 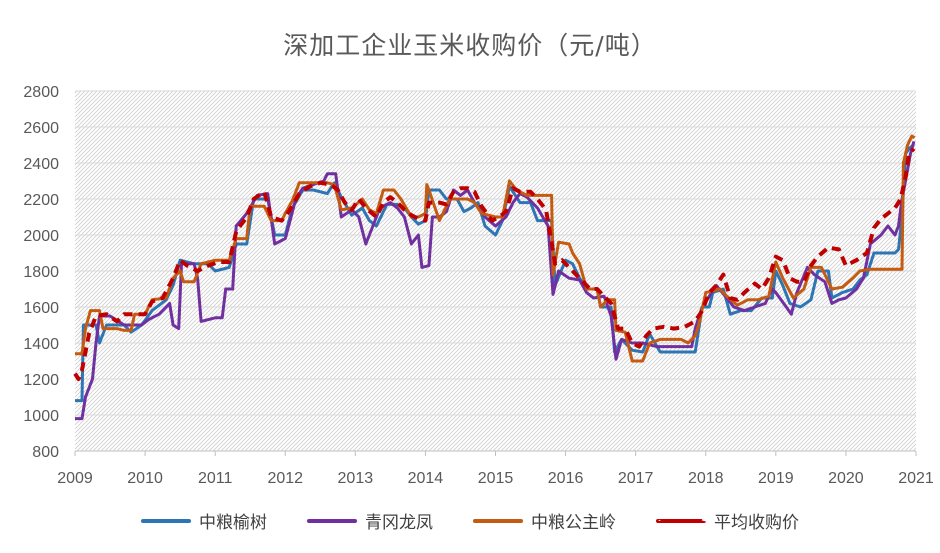 What do you see at coordinates (41, 272) in the screenshot?
I see `y-tick-label: 1800` at bounding box center [41, 272].